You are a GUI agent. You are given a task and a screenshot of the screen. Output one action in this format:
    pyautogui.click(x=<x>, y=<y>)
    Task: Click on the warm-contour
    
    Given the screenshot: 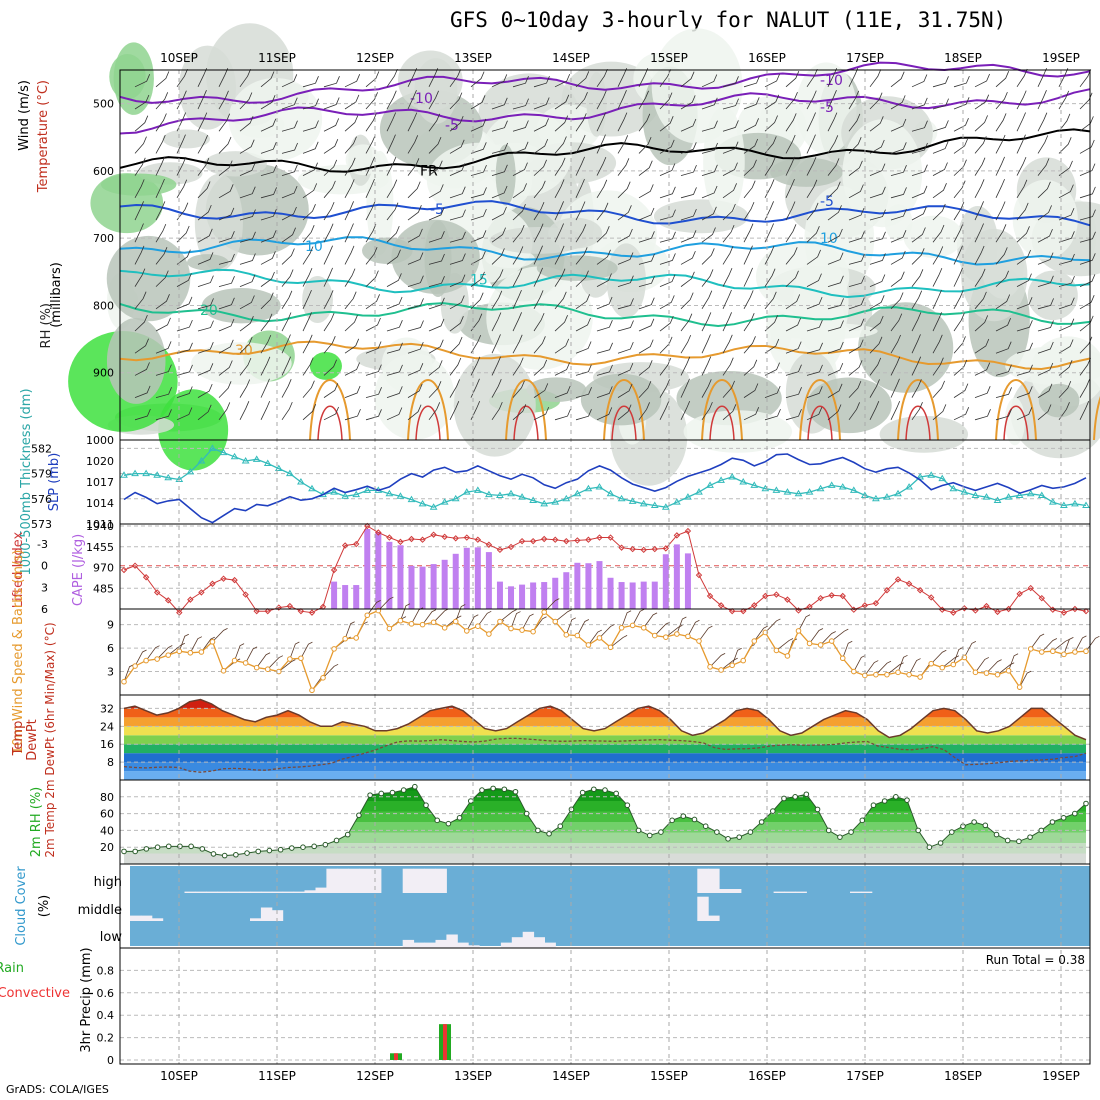 What is the action you would take?
    pyautogui.click(x=918, y=410)
    